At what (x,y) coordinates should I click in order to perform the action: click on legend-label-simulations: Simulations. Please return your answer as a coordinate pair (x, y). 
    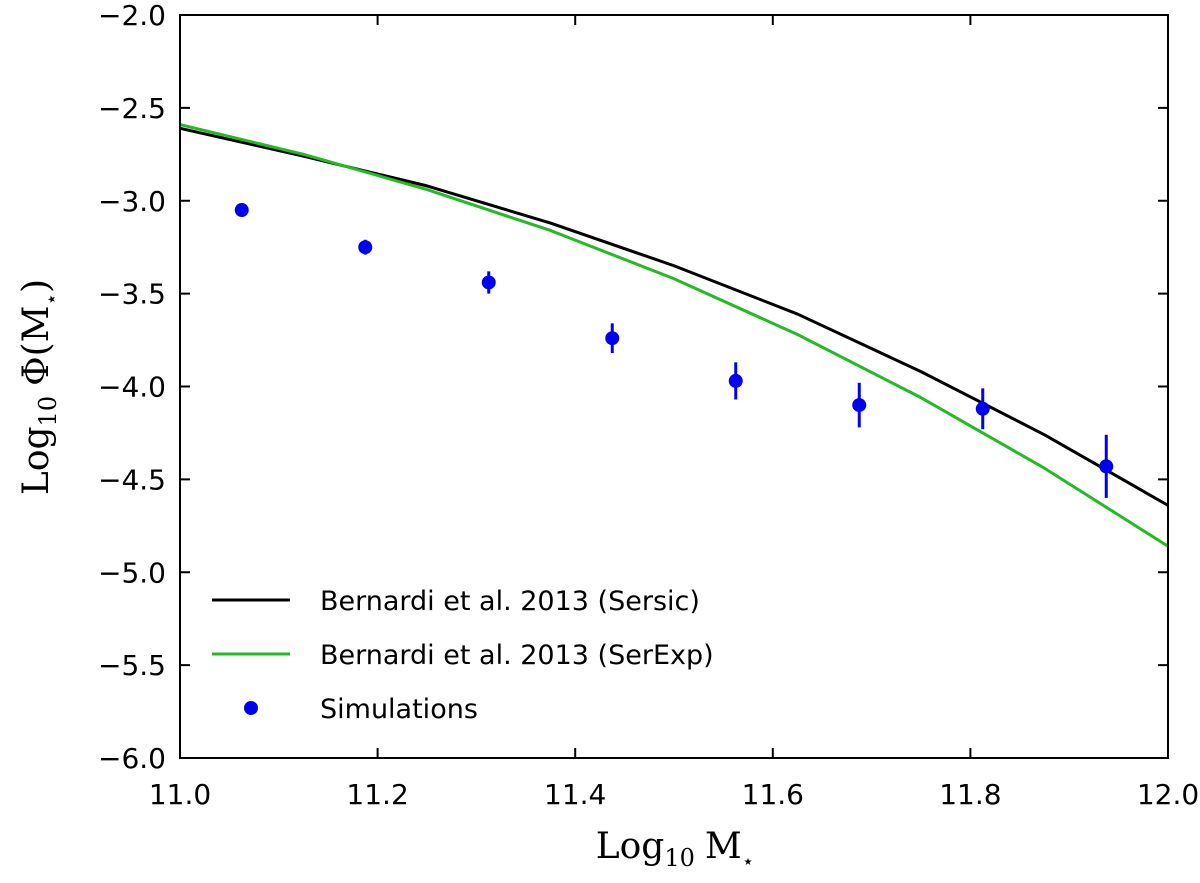
    Looking at the image, I should click on (399, 709).